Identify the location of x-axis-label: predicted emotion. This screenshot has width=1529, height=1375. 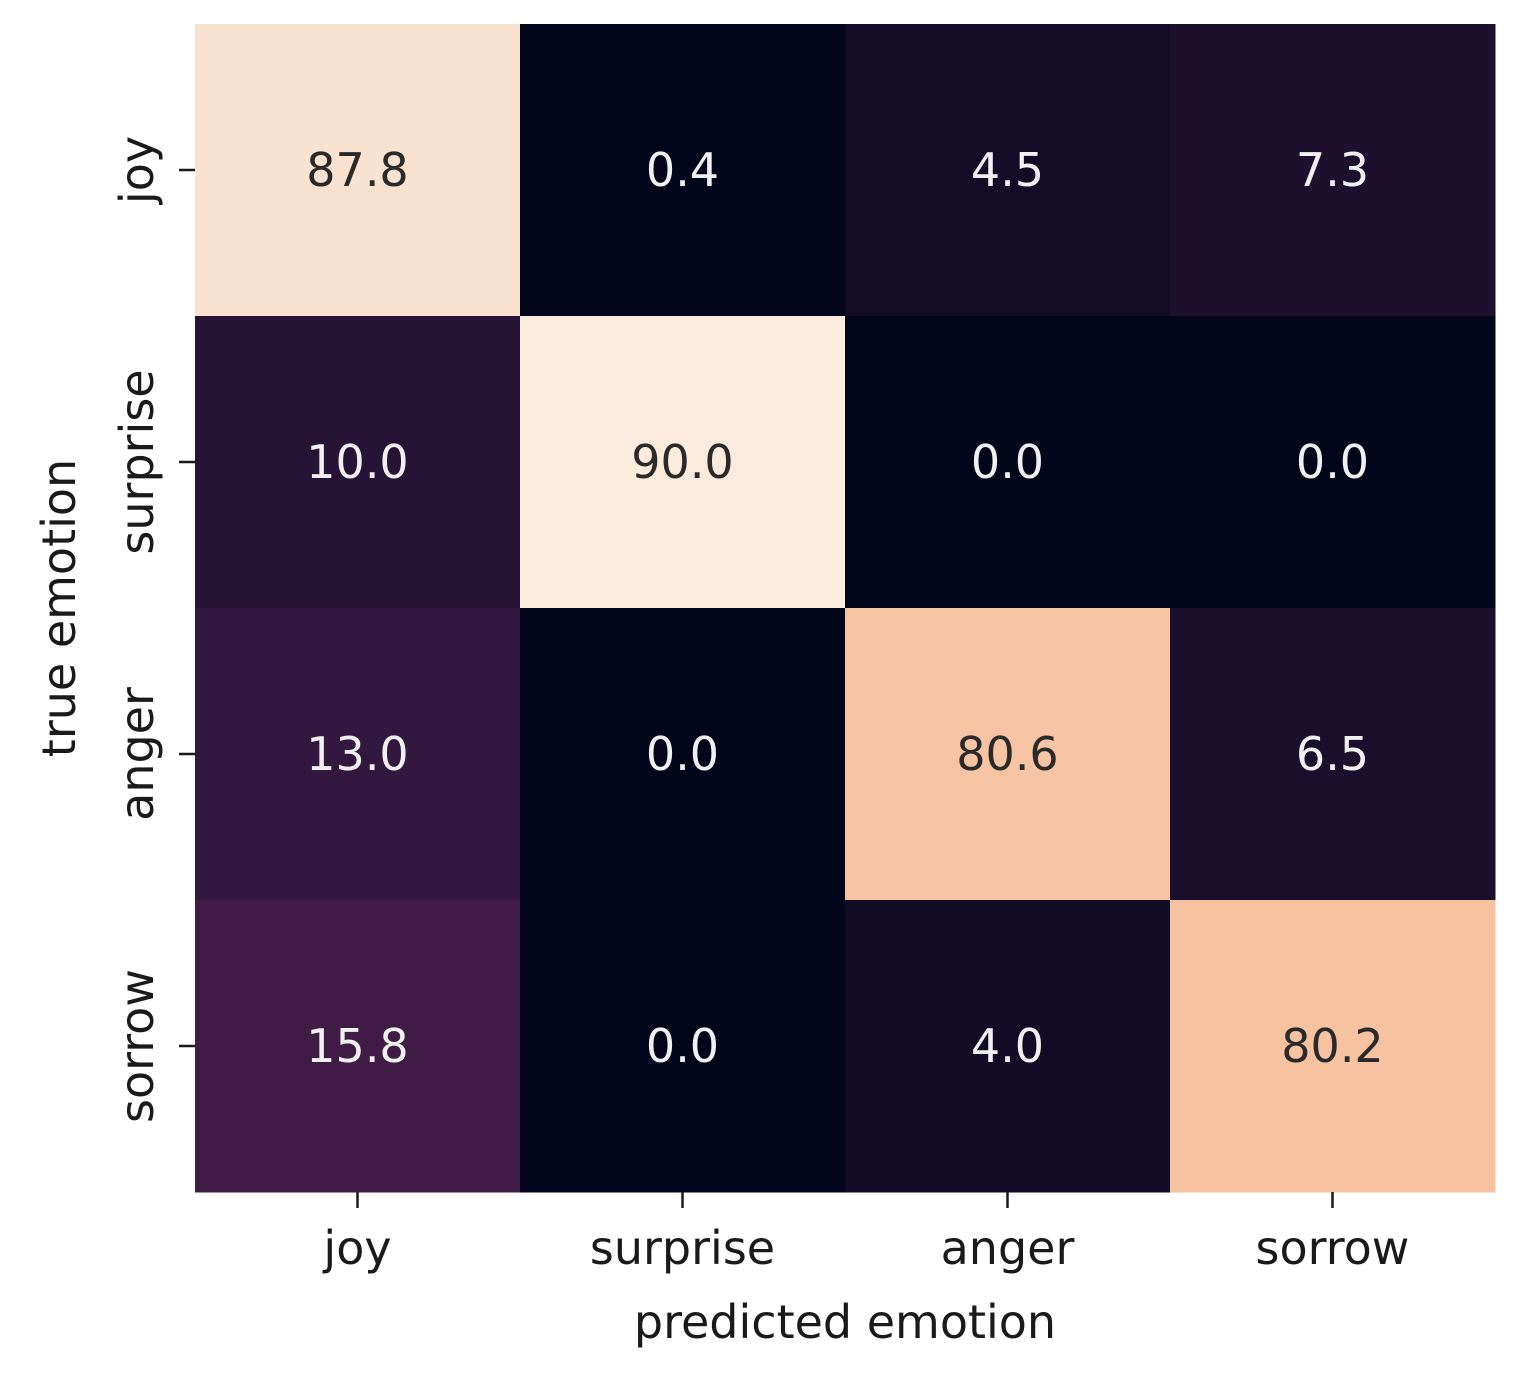
(845, 1322).